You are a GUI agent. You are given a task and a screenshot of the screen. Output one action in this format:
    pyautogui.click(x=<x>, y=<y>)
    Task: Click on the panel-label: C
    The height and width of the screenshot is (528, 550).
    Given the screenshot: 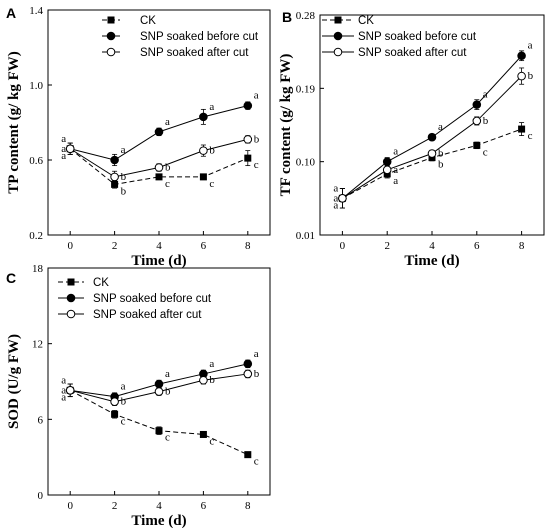 What is the action you would take?
    pyautogui.click(x=11, y=278)
    